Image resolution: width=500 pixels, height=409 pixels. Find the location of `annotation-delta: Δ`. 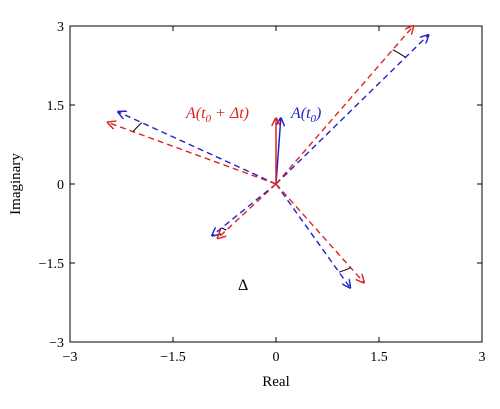

annotation-delta: Δ is located at coordinates (243, 285).